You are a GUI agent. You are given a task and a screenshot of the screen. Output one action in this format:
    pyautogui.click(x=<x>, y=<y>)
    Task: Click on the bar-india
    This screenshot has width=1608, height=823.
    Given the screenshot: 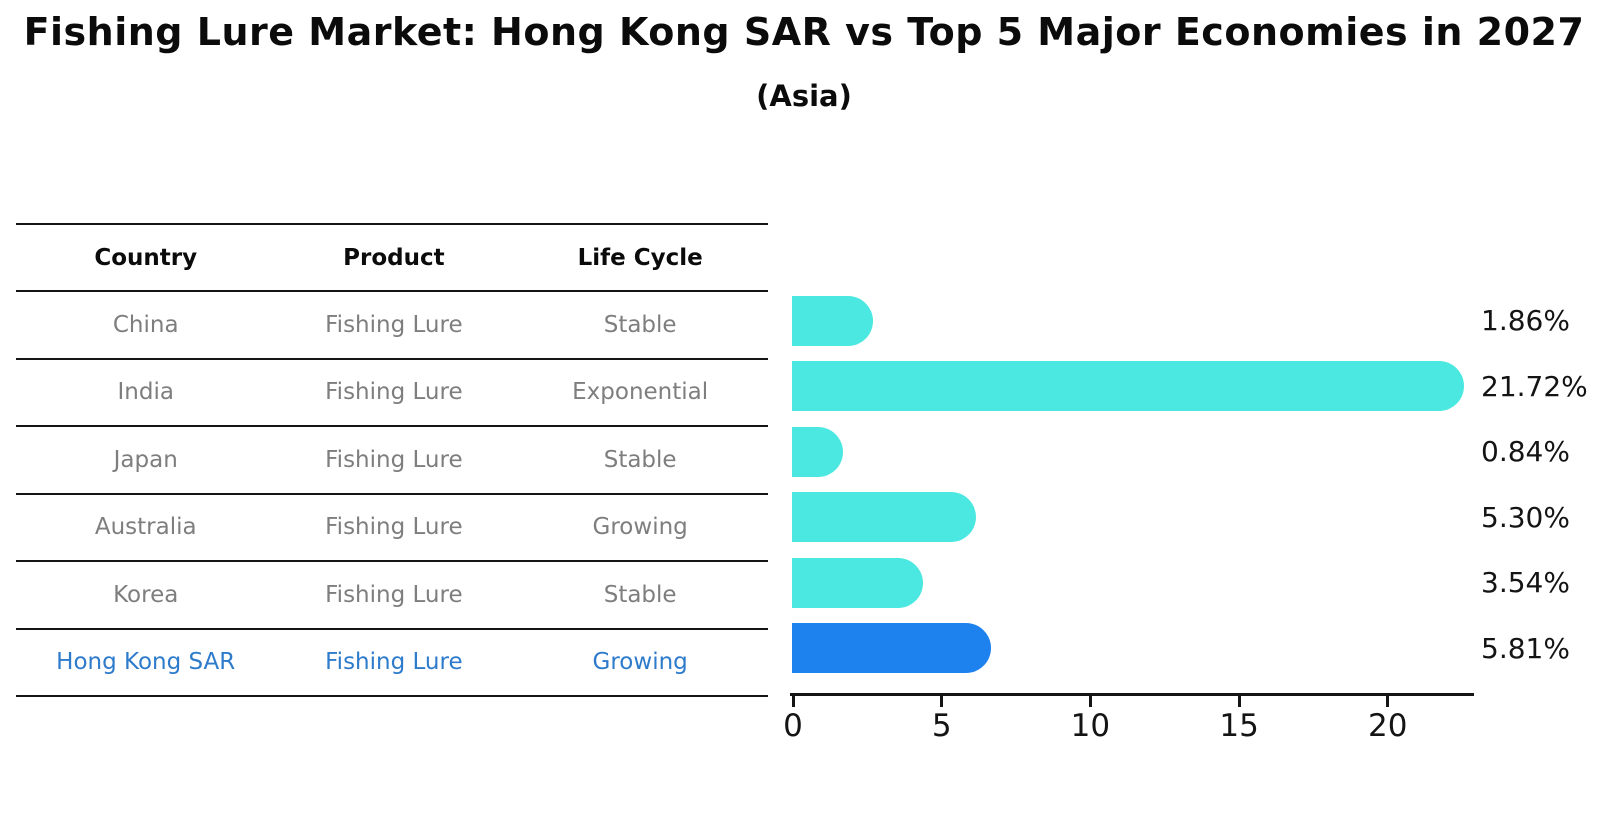 What is the action you would take?
    pyautogui.click(x=1128, y=386)
    